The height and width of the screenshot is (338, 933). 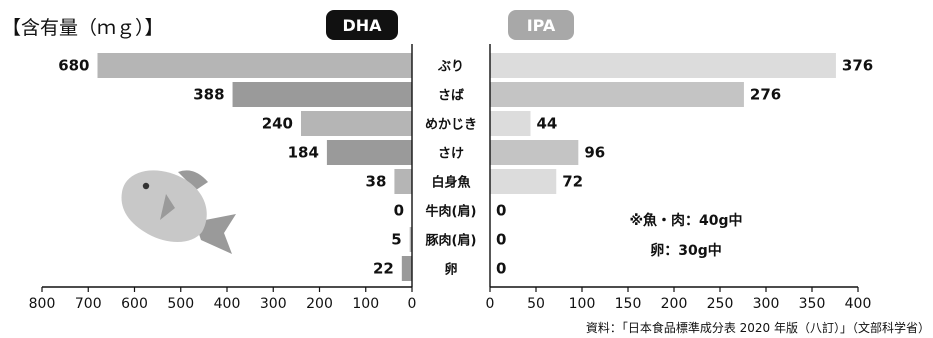 I want to click on dha-value-label: 388, so click(x=208, y=95).